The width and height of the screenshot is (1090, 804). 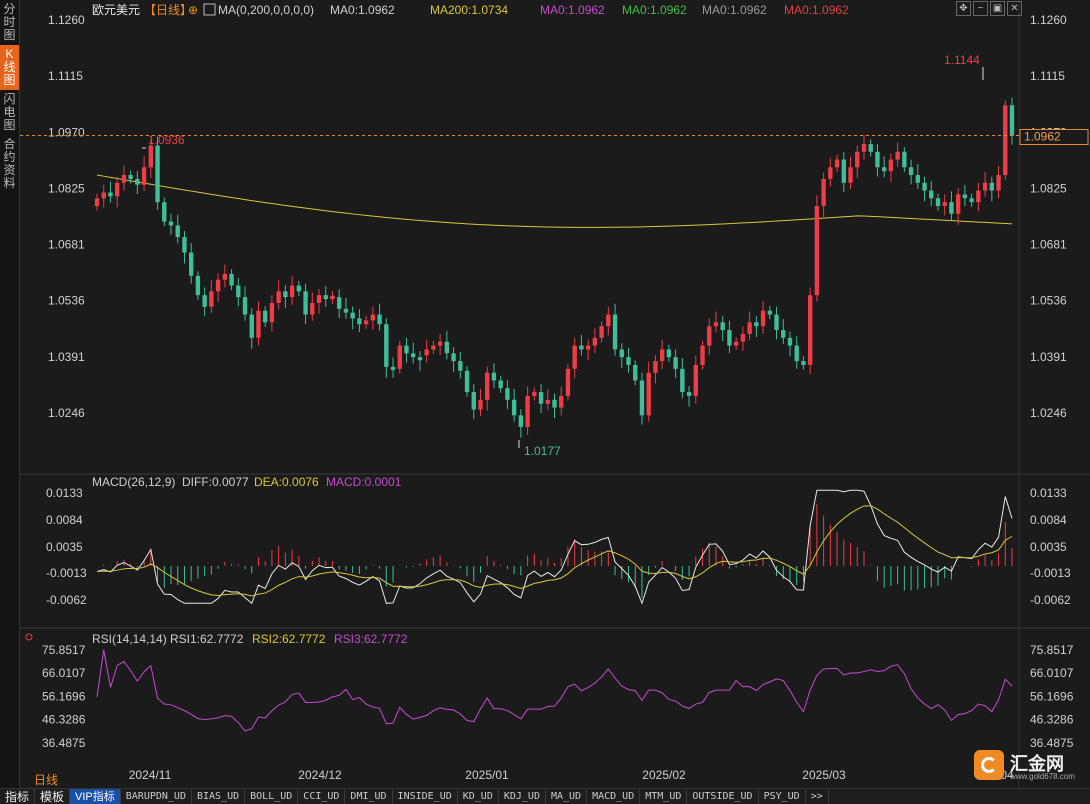 I want to click on macd-diff-line, so click(x=554, y=547).